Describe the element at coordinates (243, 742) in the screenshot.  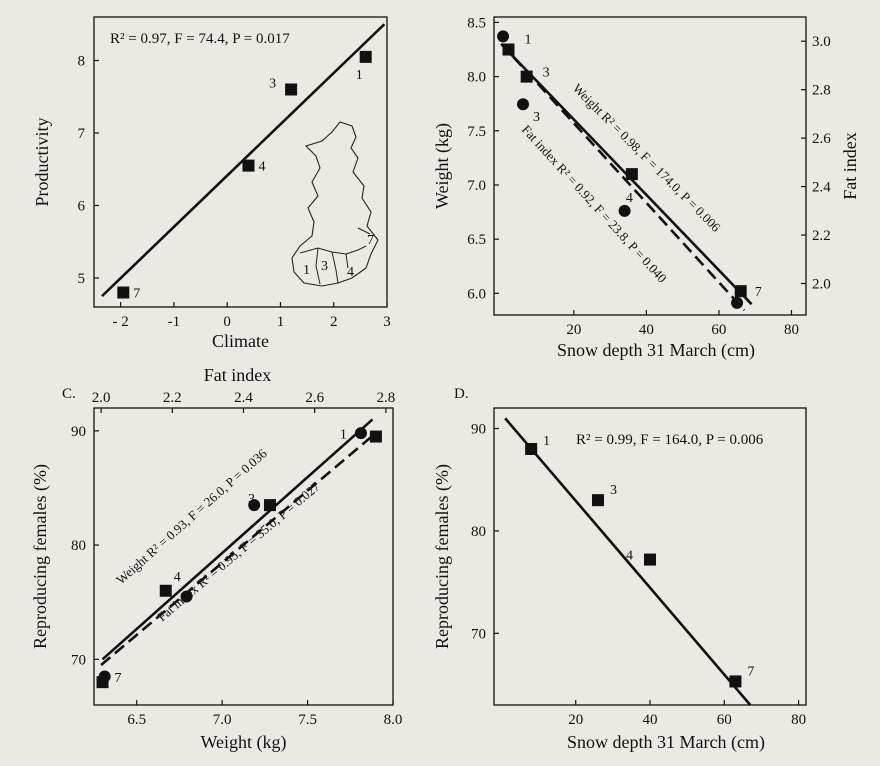
I see `panel-c-xlabel: Weight (kg)` at that location.